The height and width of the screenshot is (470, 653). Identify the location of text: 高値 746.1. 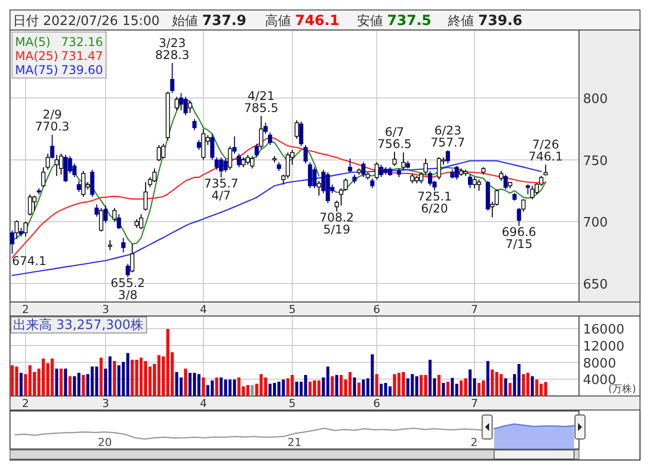
(302, 21).